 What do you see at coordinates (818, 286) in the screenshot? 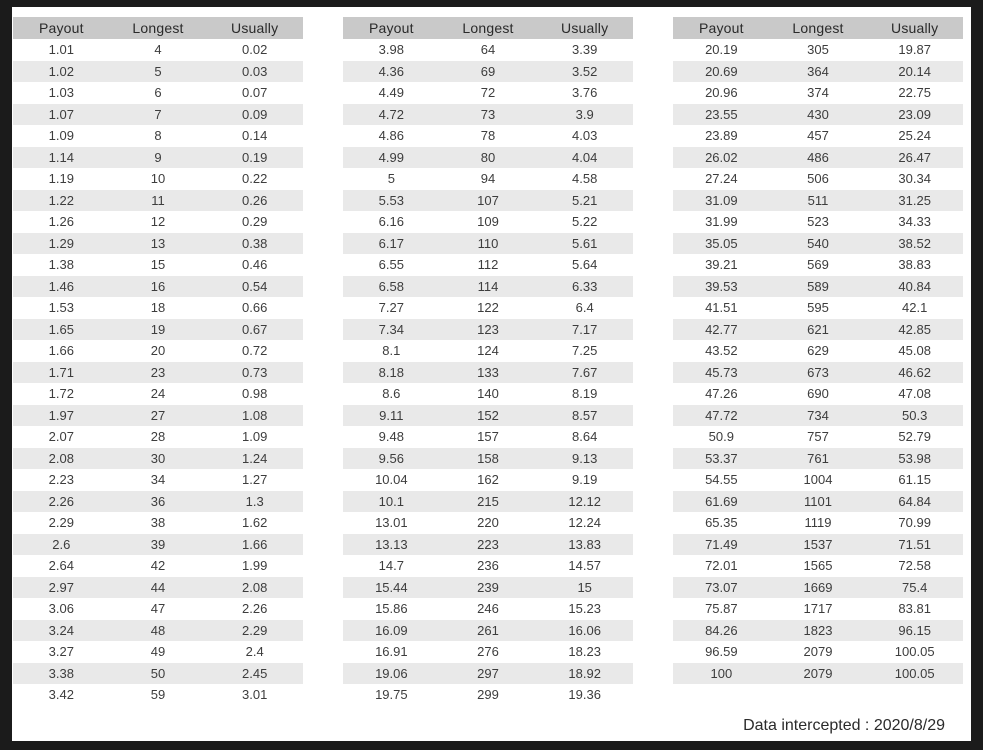
I see `table-row: 39.53 589 40.84` at bounding box center [818, 286].